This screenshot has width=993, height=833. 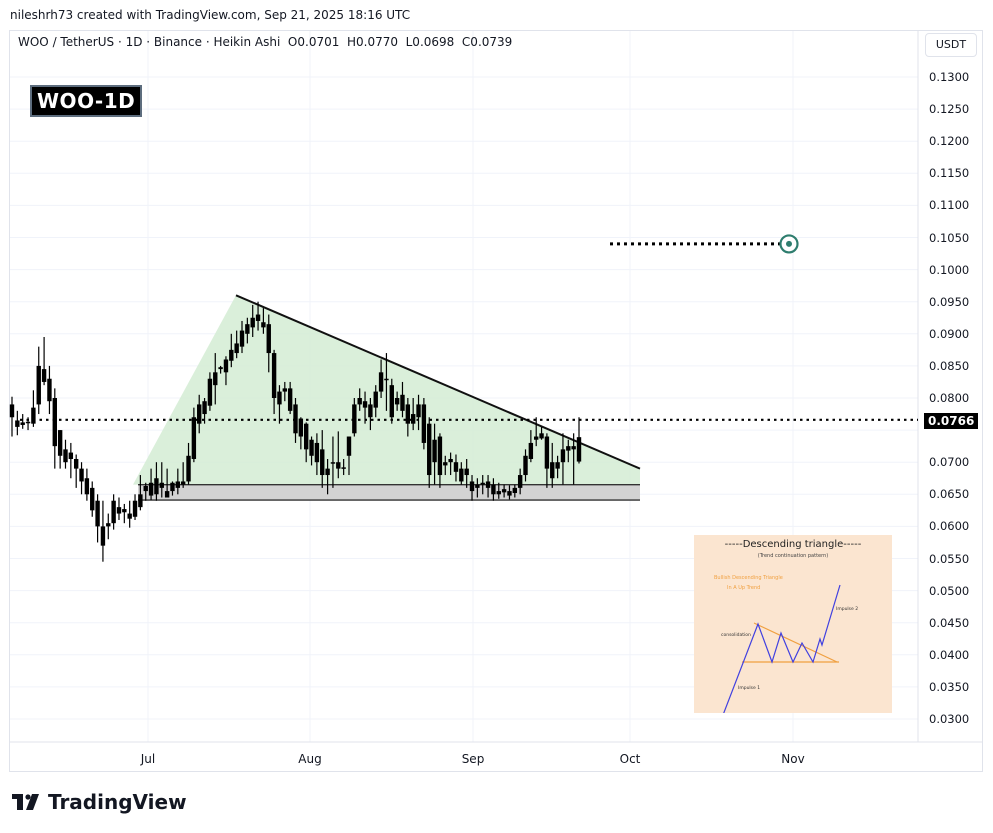 What do you see at coordinates (949, 109) in the screenshot?
I see `price-tick-label: 0.1250` at bounding box center [949, 109].